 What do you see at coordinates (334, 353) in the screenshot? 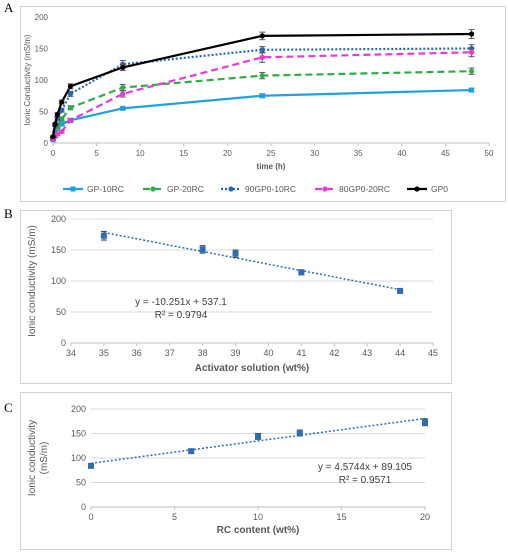
I see `x-tick-label: 42` at bounding box center [334, 353].